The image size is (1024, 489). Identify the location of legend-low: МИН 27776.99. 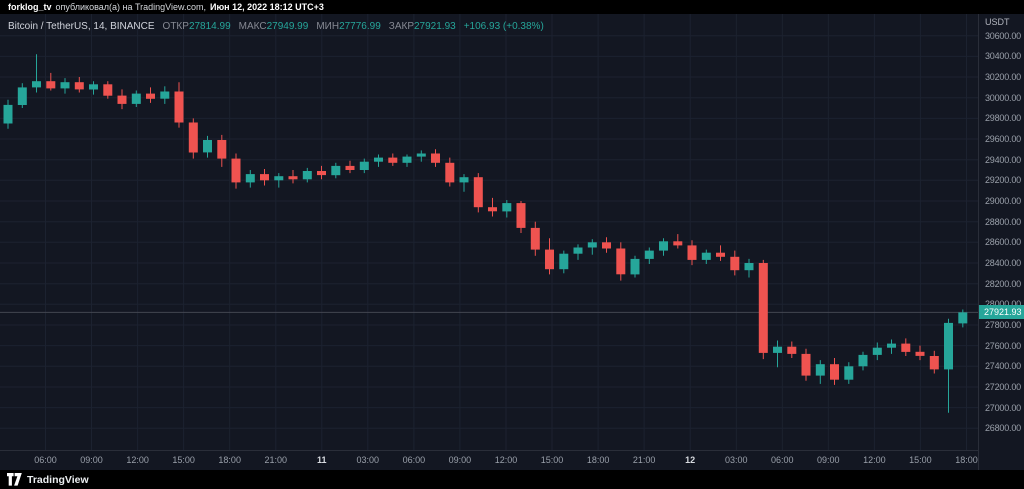
(348, 26).